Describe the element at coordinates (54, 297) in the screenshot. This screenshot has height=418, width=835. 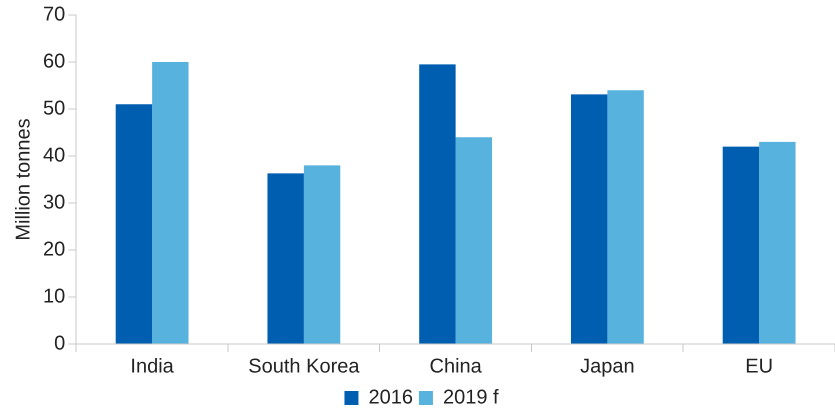
I see `y-tick-label: 10` at that location.